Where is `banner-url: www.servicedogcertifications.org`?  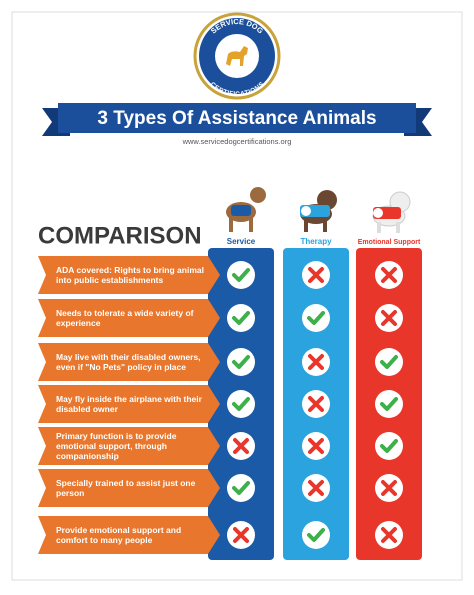 banner-url: www.servicedogcertifications.org is located at coordinates (237, 141).